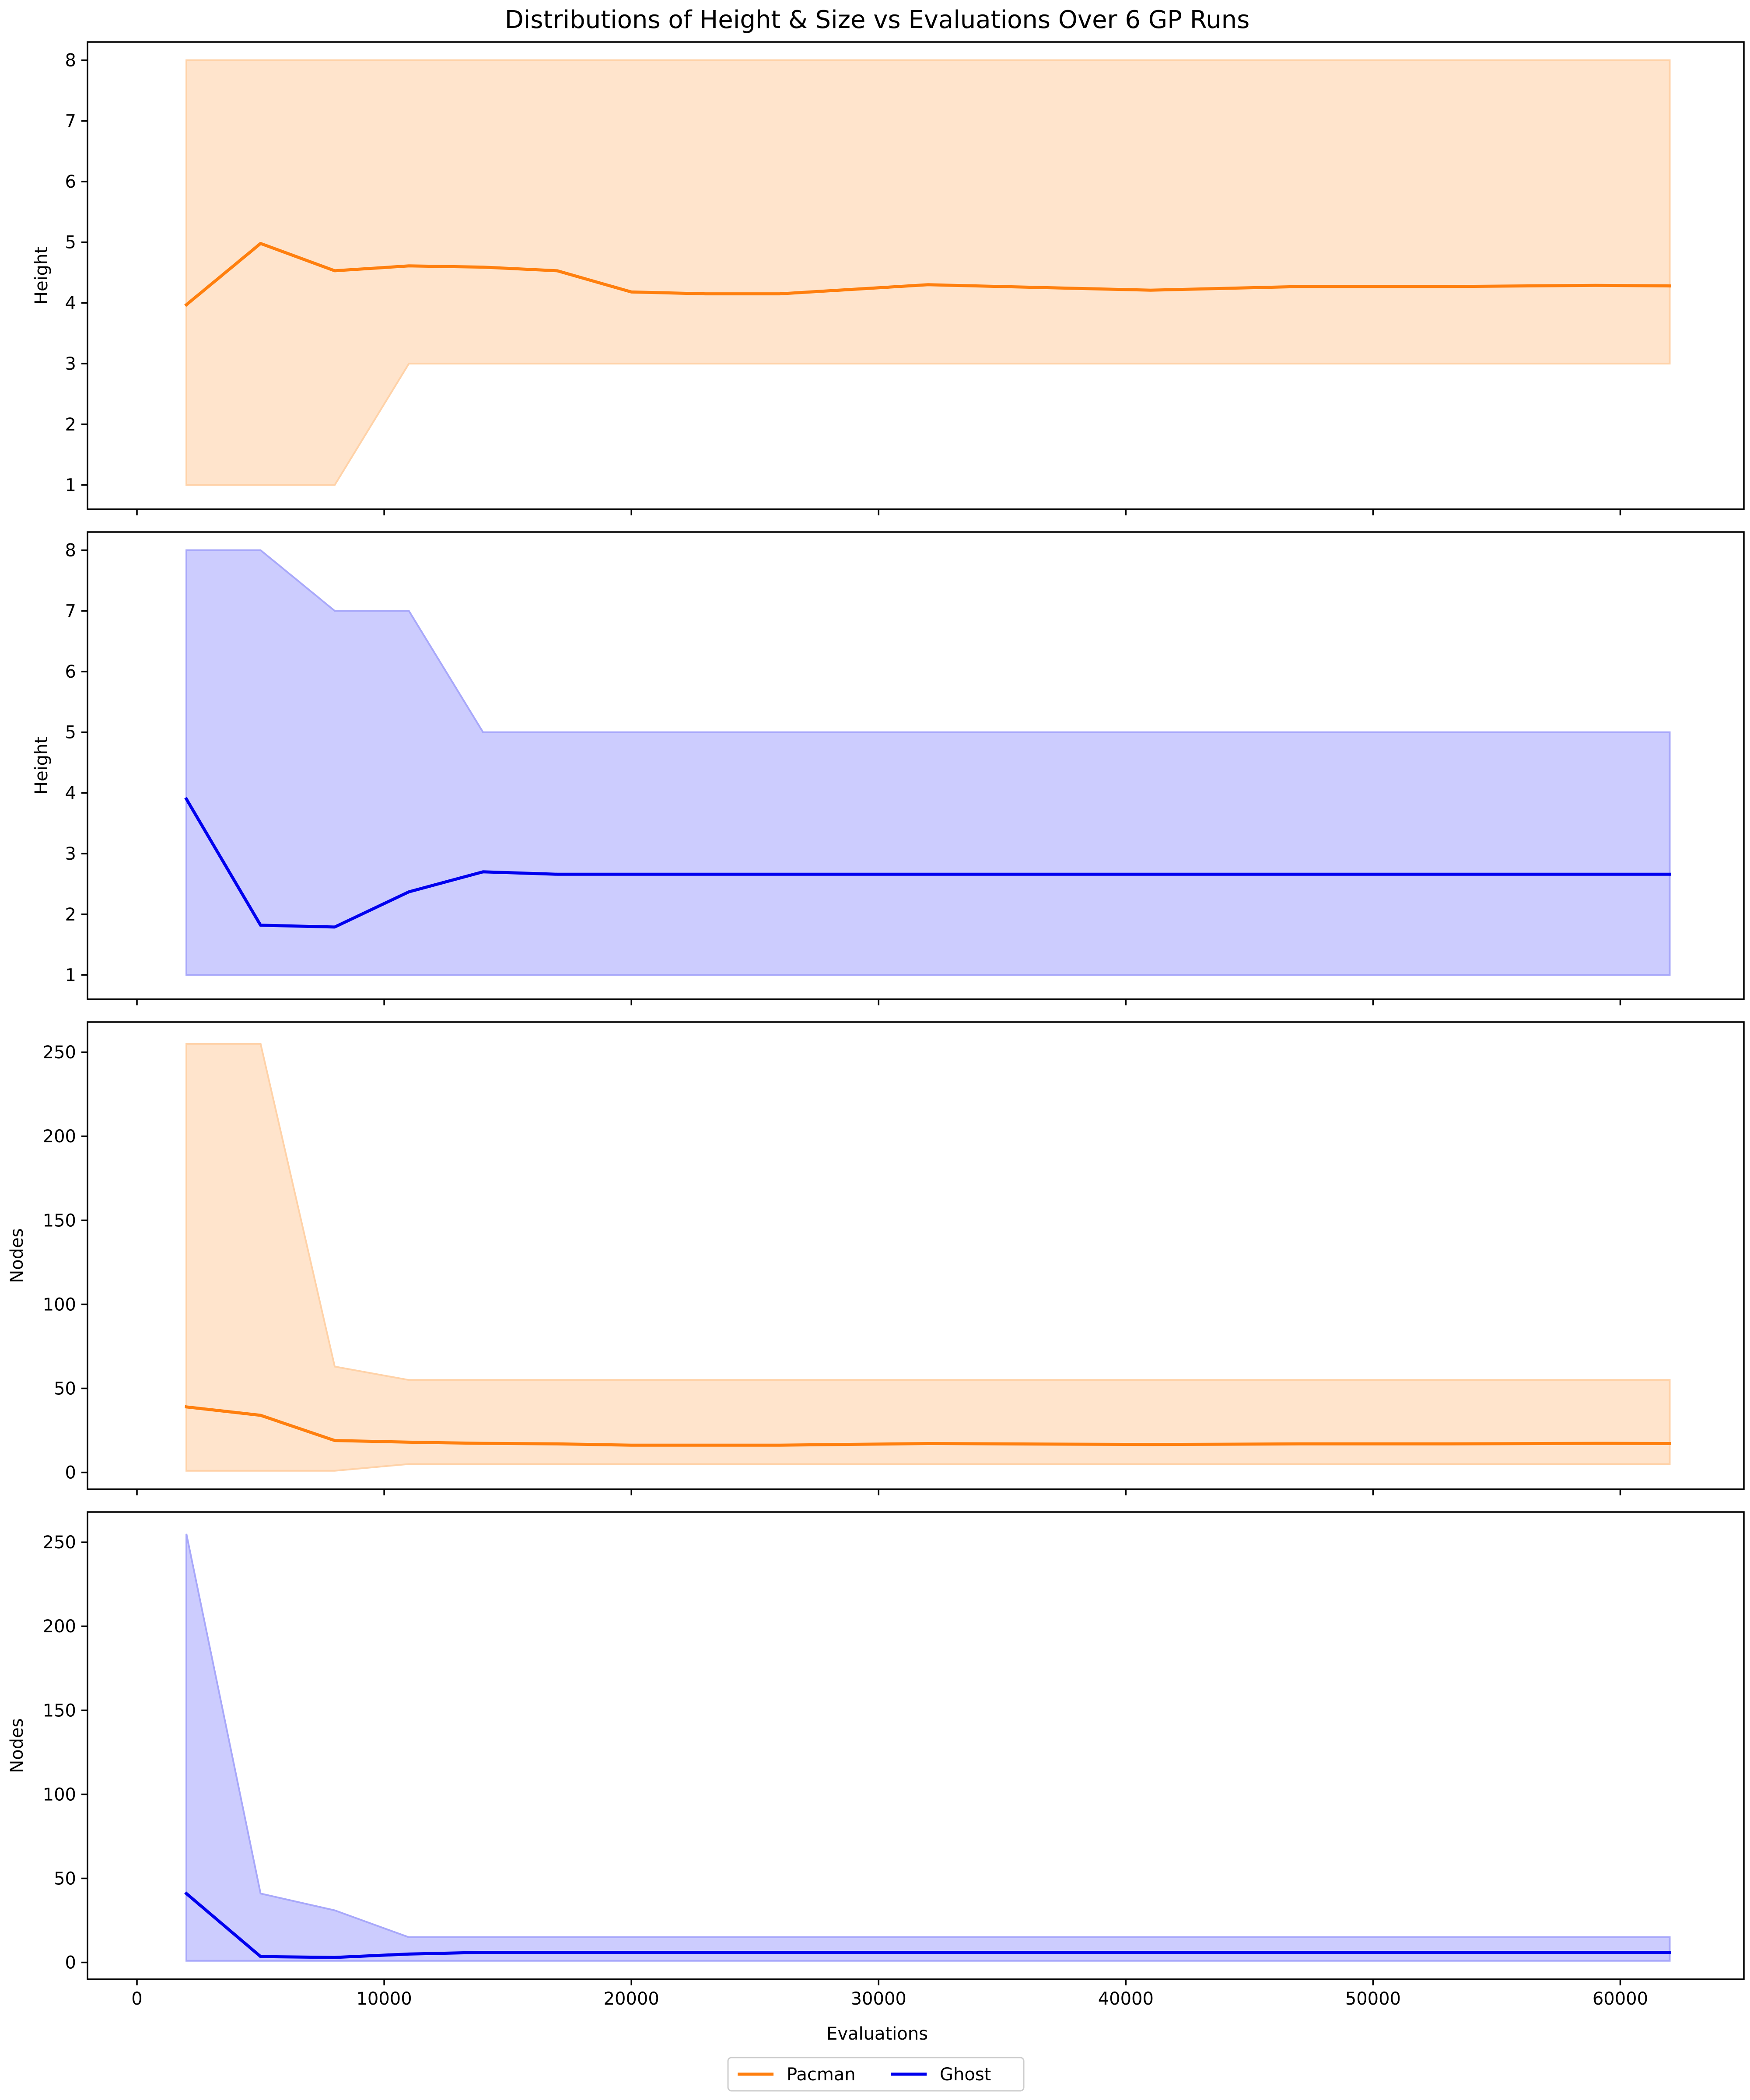 This screenshot has width=1750, height=2100. Describe the element at coordinates (877, 2034) in the screenshot. I see `x-axis-label: Evaluations` at that location.